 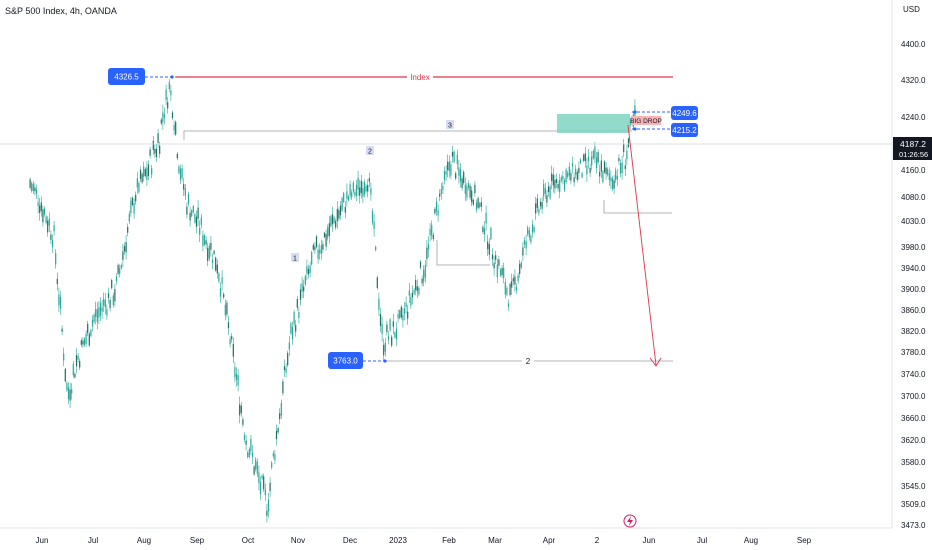 What do you see at coordinates (913, 117) in the screenshot?
I see `y-tick-label: 4240.0` at bounding box center [913, 117].